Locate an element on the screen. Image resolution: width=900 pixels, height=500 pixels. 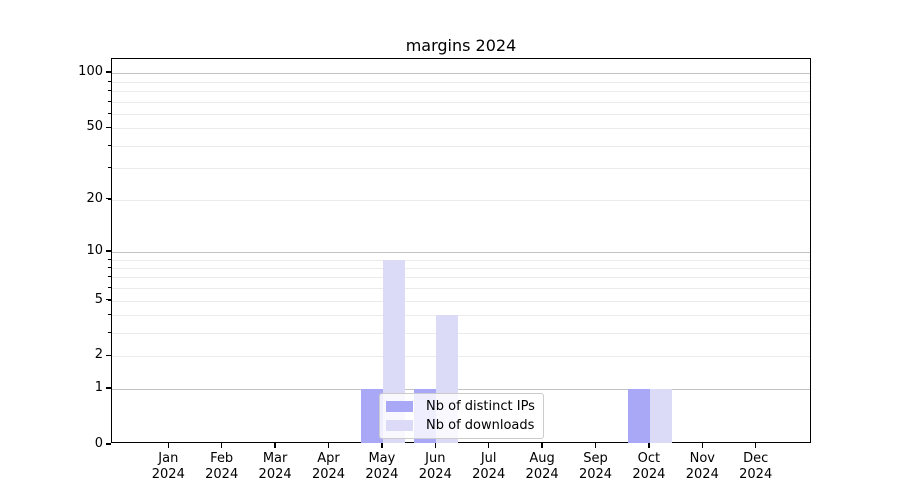
x-tick-label-aug: Aug 2024 is located at coordinates (542, 467).